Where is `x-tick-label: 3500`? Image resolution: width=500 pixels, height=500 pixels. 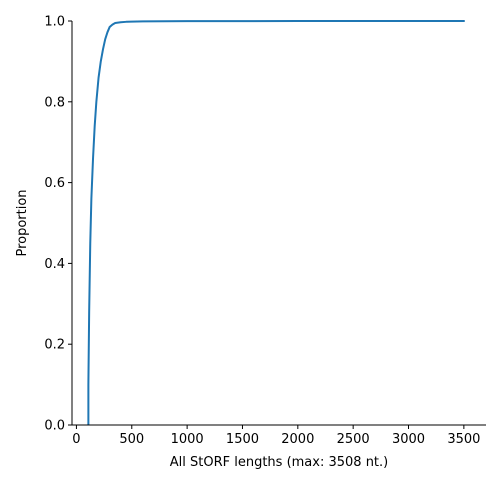 x-tick-label: 3500 is located at coordinates (463, 439).